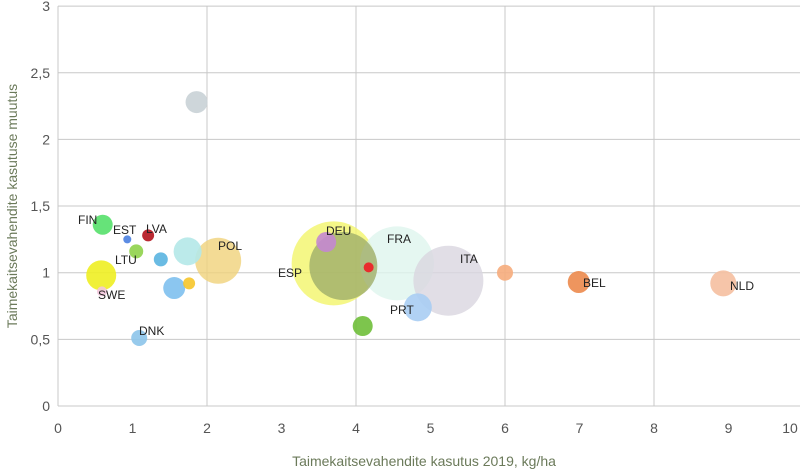  I want to click on bubble-lva, so click(148, 235).